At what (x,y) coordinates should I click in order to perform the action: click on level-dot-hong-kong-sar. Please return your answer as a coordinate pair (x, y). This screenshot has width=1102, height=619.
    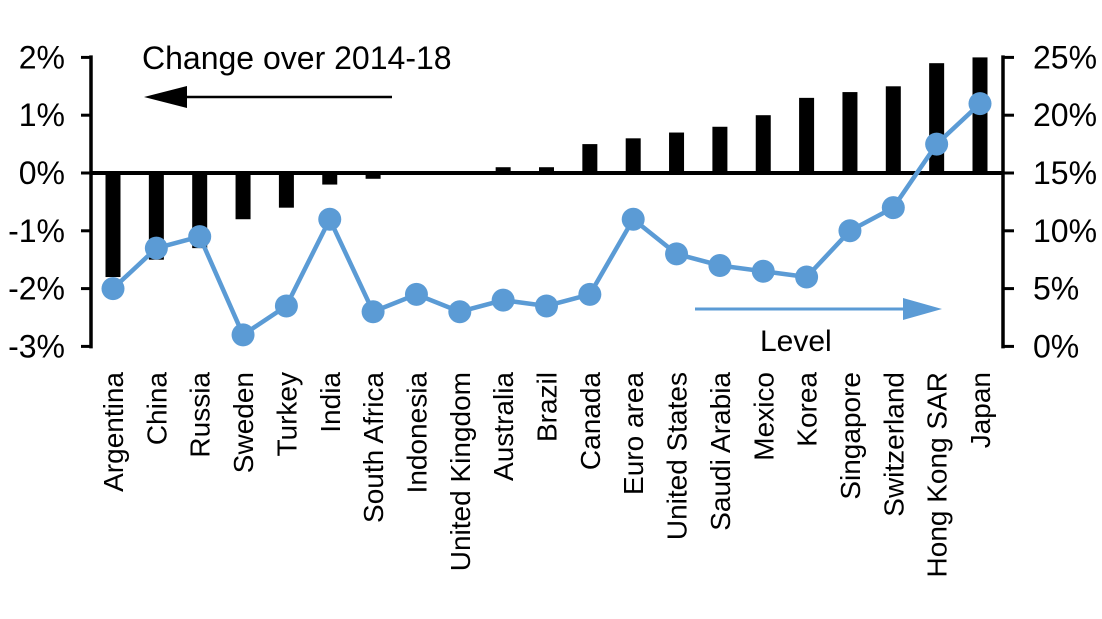
    Looking at the image, I should click on (937, 144).